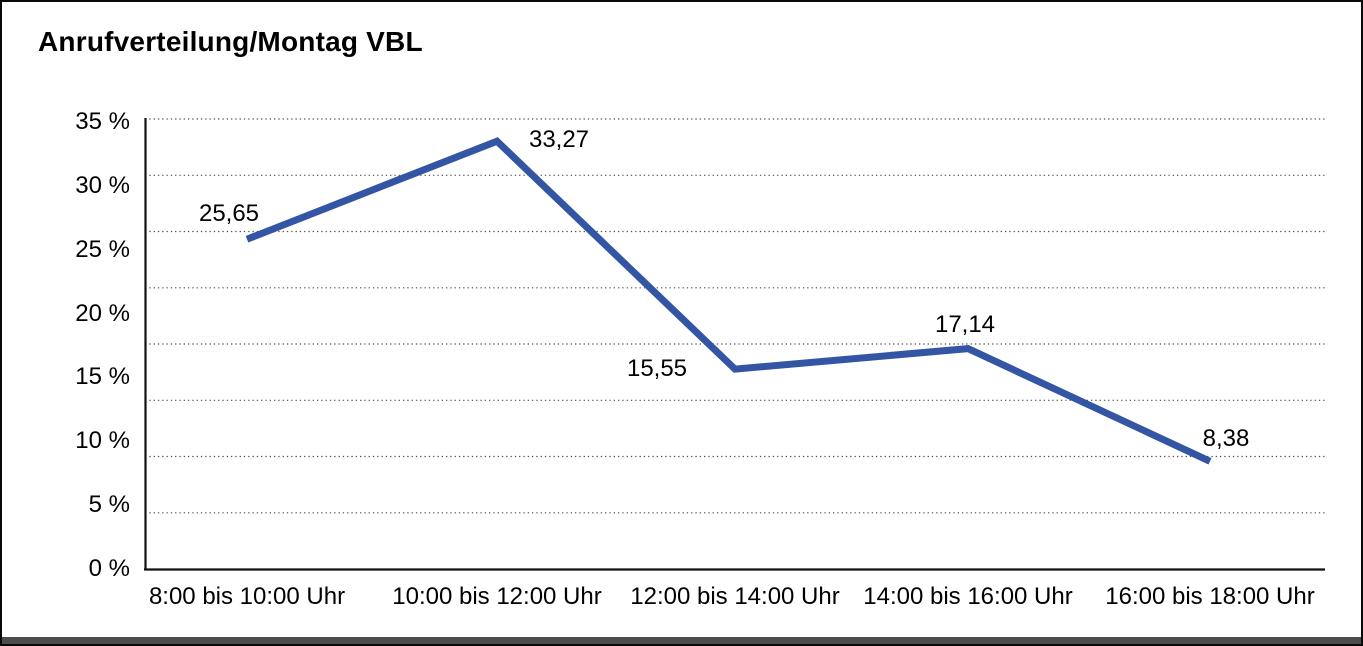 Image resolution: width=1363 pixels, height=646 pixels. I want to click on data-label: 33,27, so click(559, 140).